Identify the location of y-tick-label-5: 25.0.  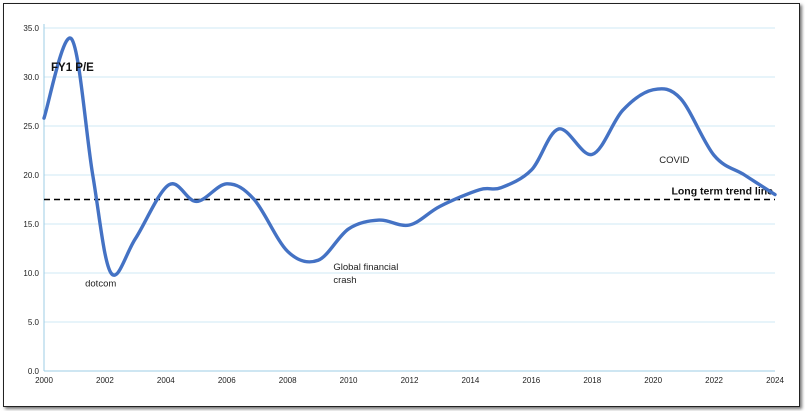
(31, 126).